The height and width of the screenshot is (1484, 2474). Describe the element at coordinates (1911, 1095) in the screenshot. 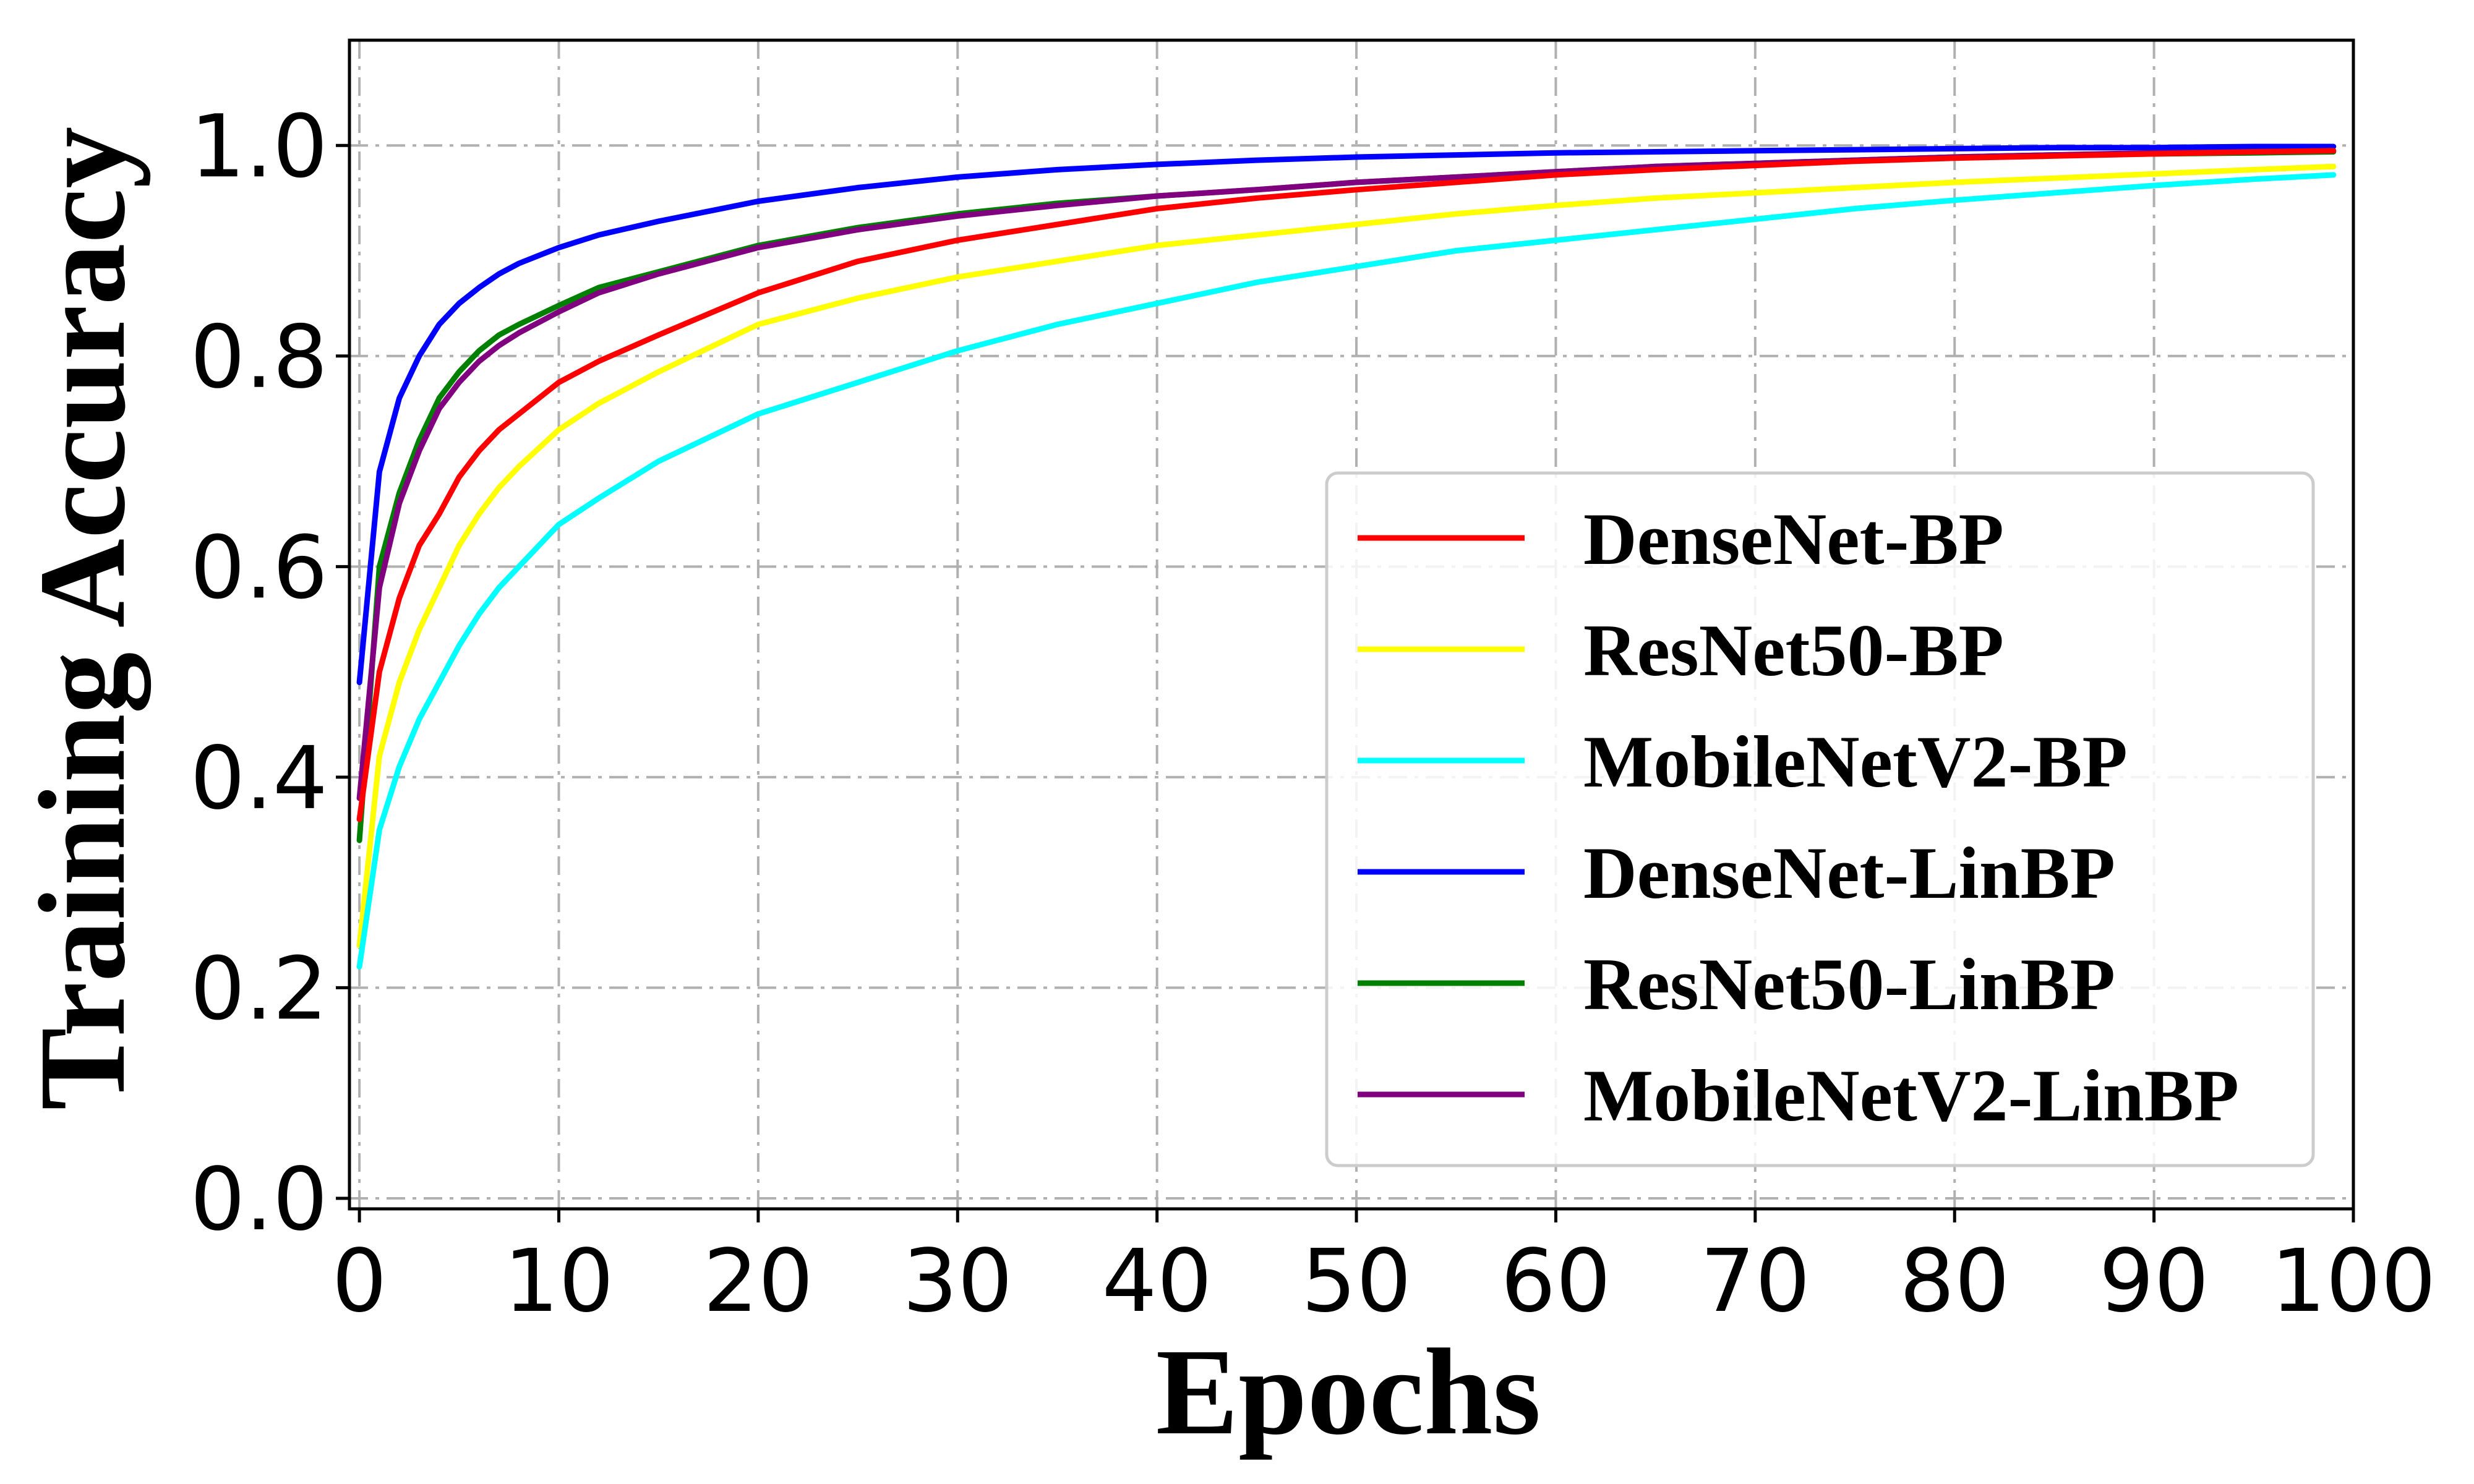

I see `legend-label: MobileNetV2-LinBP` at that location.